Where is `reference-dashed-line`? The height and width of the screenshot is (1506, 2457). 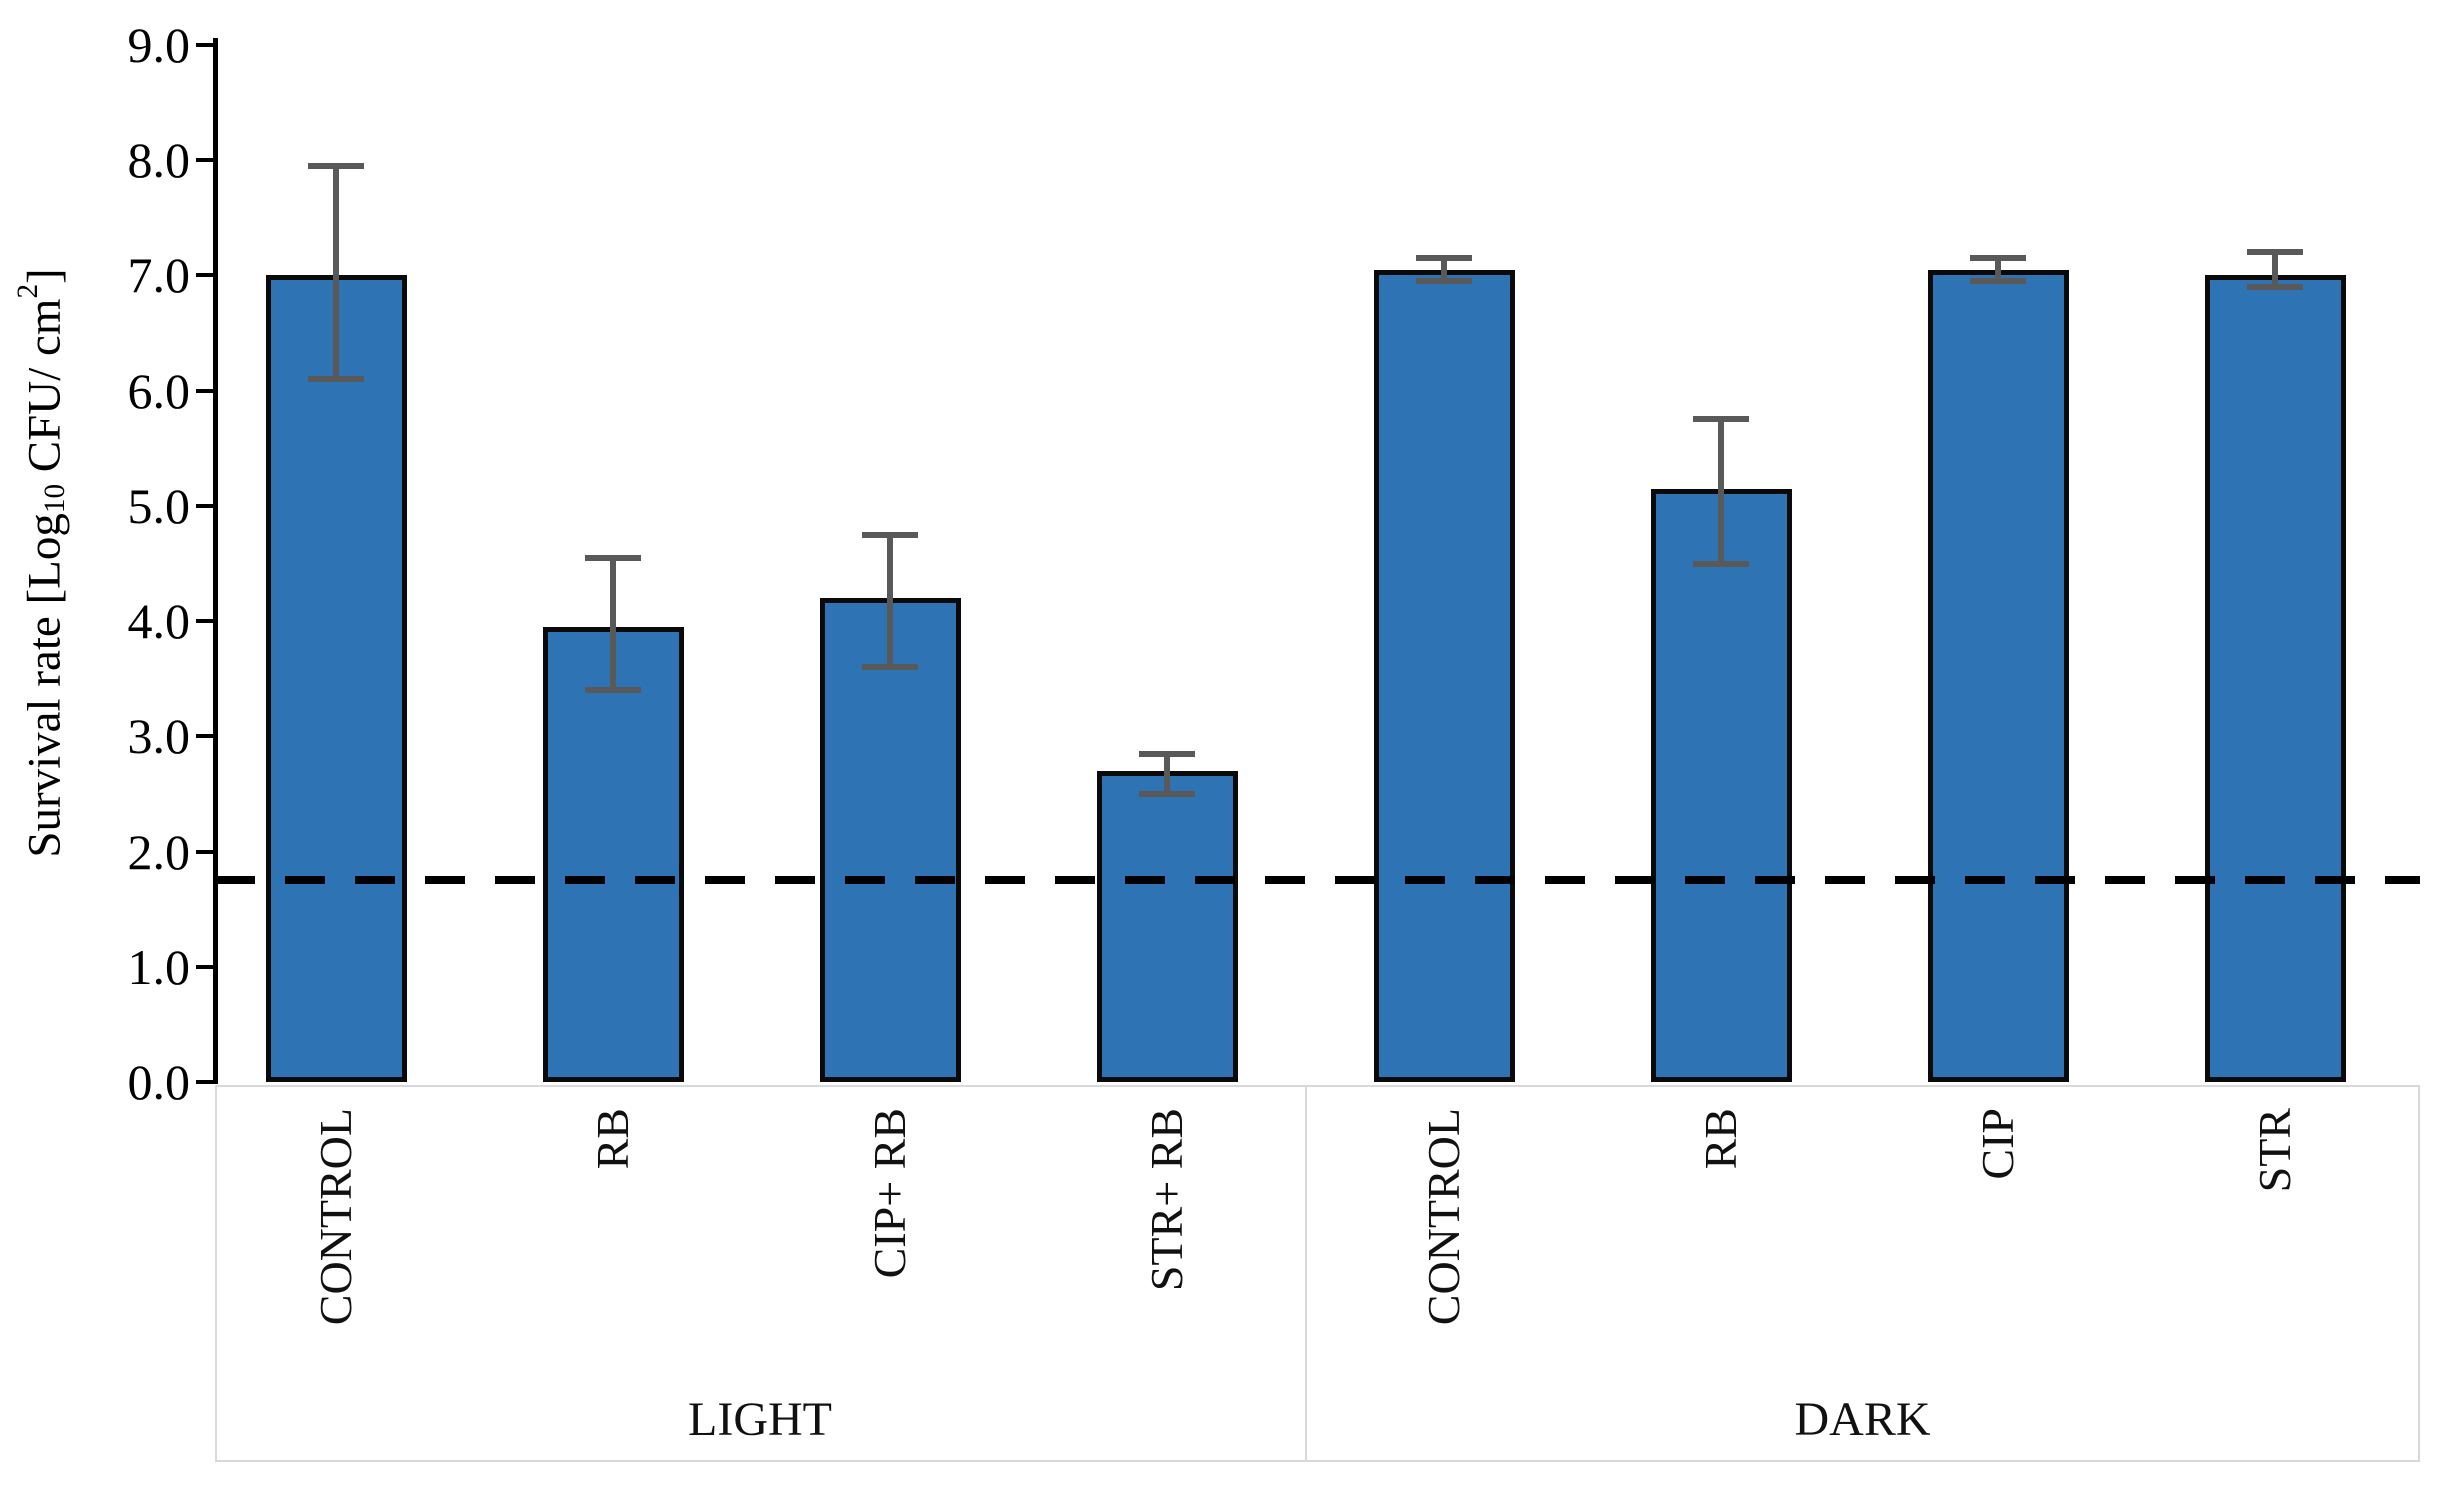 reference-dashed-line is located at coordinates (1317, 880).